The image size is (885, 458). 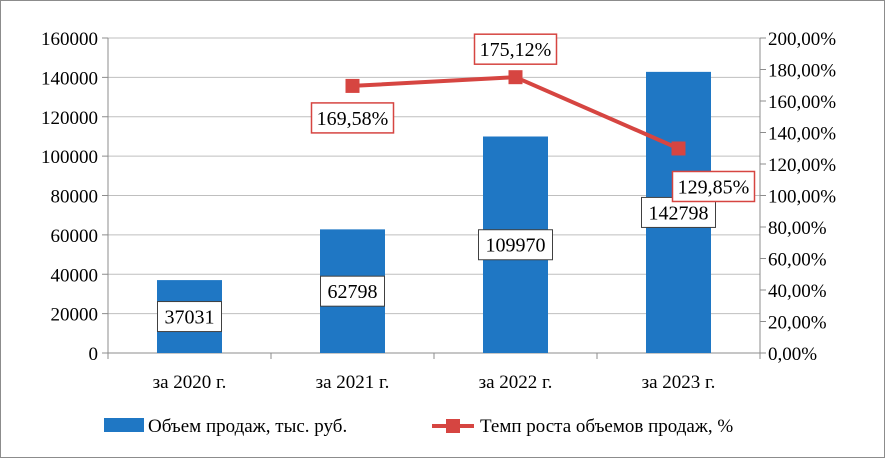 I want to click on y-right-tick-label: 60,00%, so click(x=797, y=260).